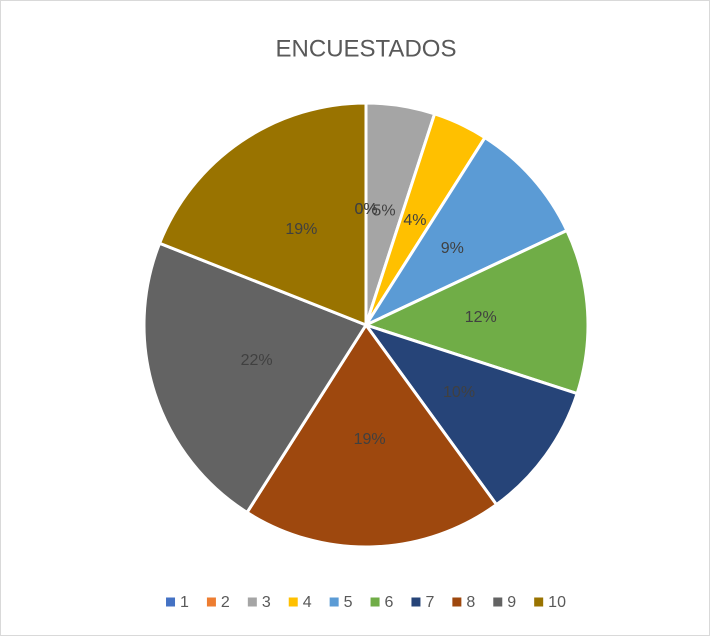 This screenshot has height=641, width=710. Describe the element at coordinates (389, 602) in the screenshot. I see `legend-label: 6` at that location.